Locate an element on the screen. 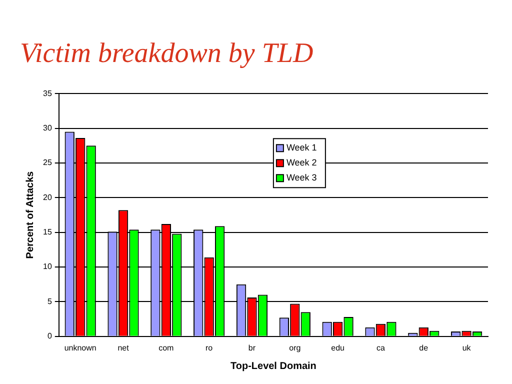  chart-title: Victim breakdown by TLD is located at coordinates (167, 54).